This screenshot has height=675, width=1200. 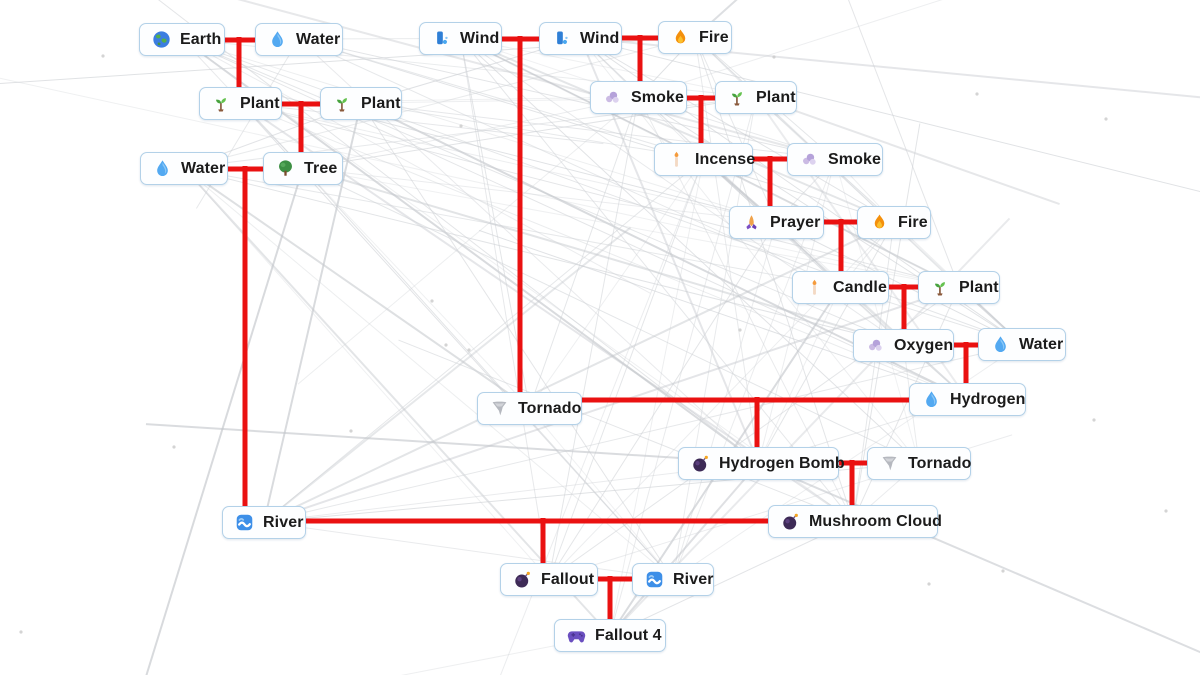 I want to click on prayer-icon, so click(x=751, y=222).